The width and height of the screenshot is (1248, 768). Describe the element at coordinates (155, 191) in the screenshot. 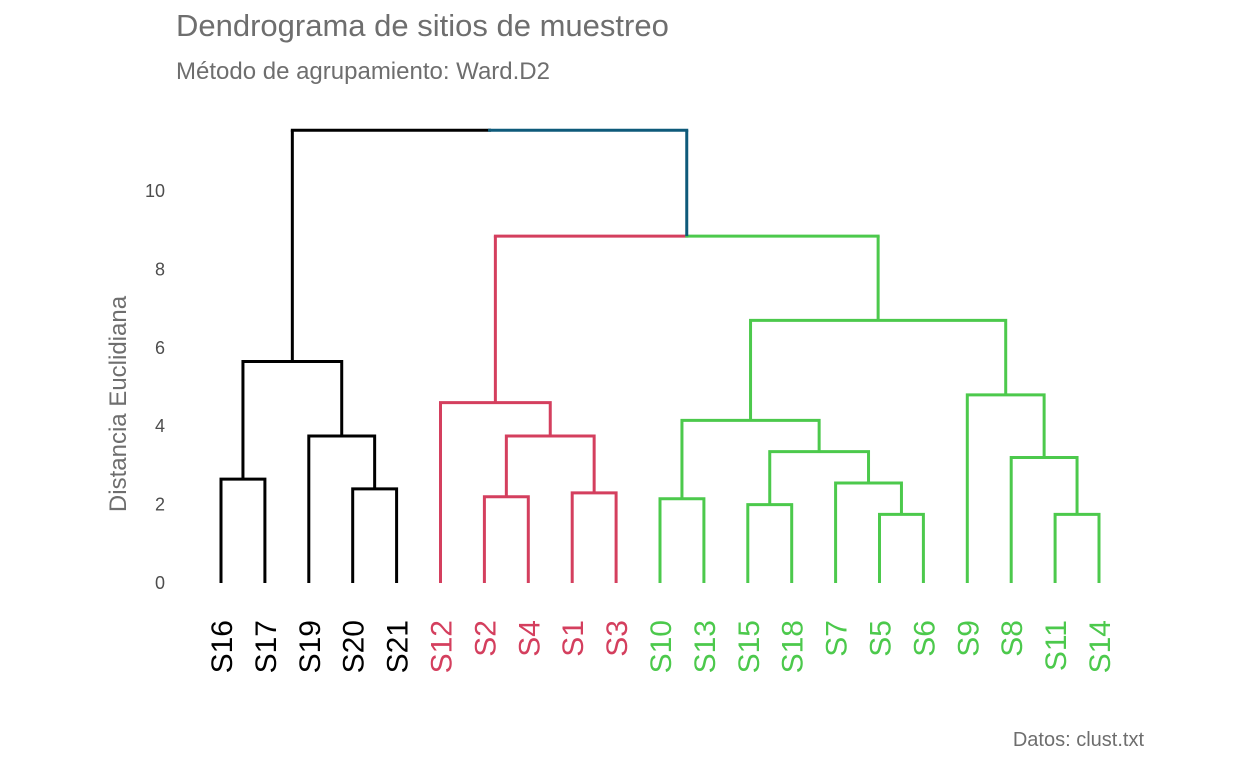

I see `y-tick-label: 10` at that location.